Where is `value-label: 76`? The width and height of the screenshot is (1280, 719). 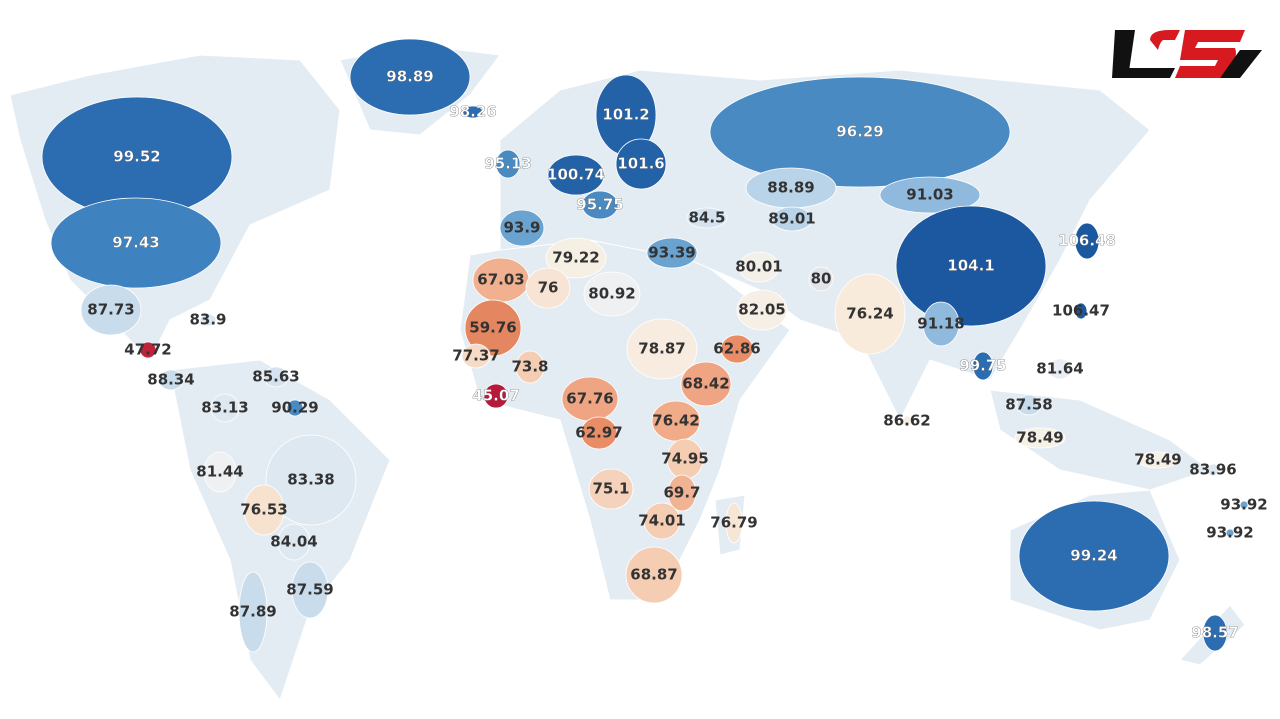 value-label: 76 is located at coordinates (548, 288).